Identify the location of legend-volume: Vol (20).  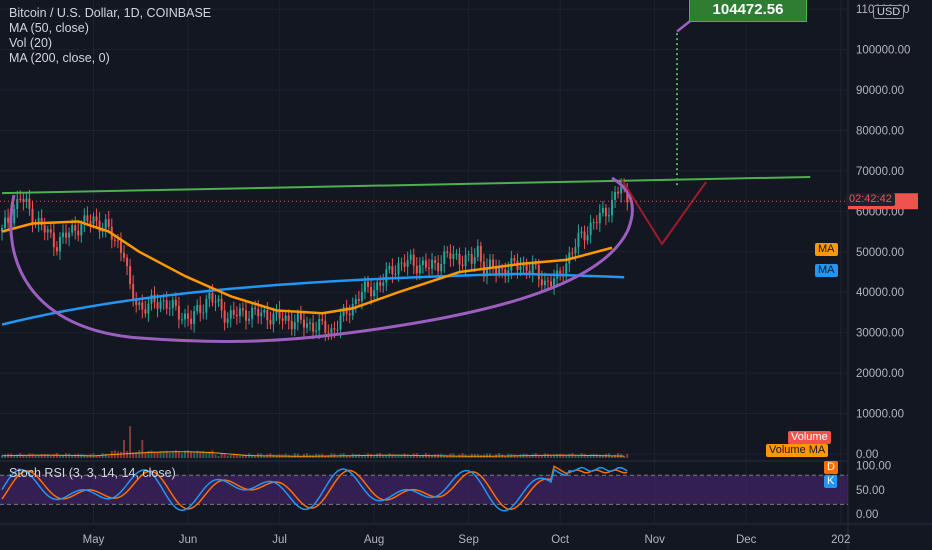
(31, 43).